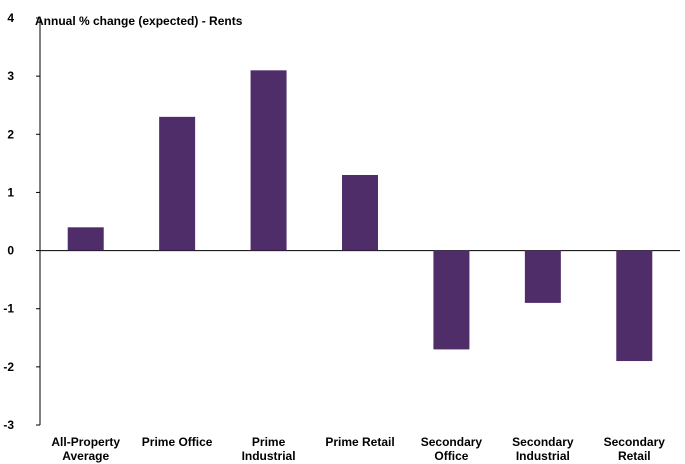 Image resolution: width=685 pixels, height=464 pixels. I want to click on x-tick-label: Prime Retail, so click(359, 442).